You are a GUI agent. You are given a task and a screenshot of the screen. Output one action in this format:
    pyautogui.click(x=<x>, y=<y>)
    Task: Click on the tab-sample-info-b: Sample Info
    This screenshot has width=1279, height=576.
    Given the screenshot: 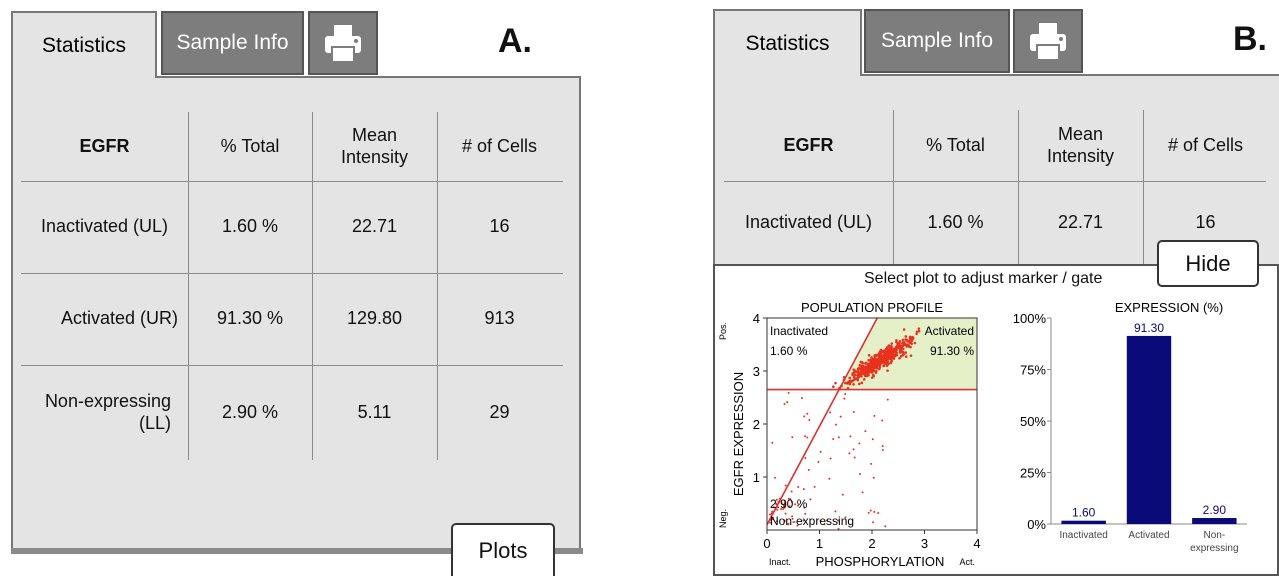 What is the action you would take?
    pyautogui.click(x=937, y=41)
    